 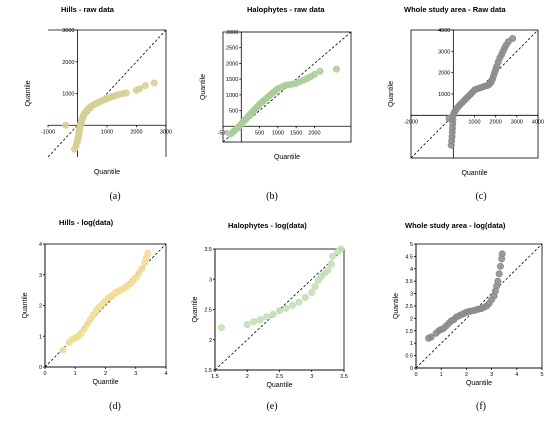 What do you see at coordinates (481, 406) in the screenshot?
I see `panel-label: (f)` at bounding box center [481, 406].